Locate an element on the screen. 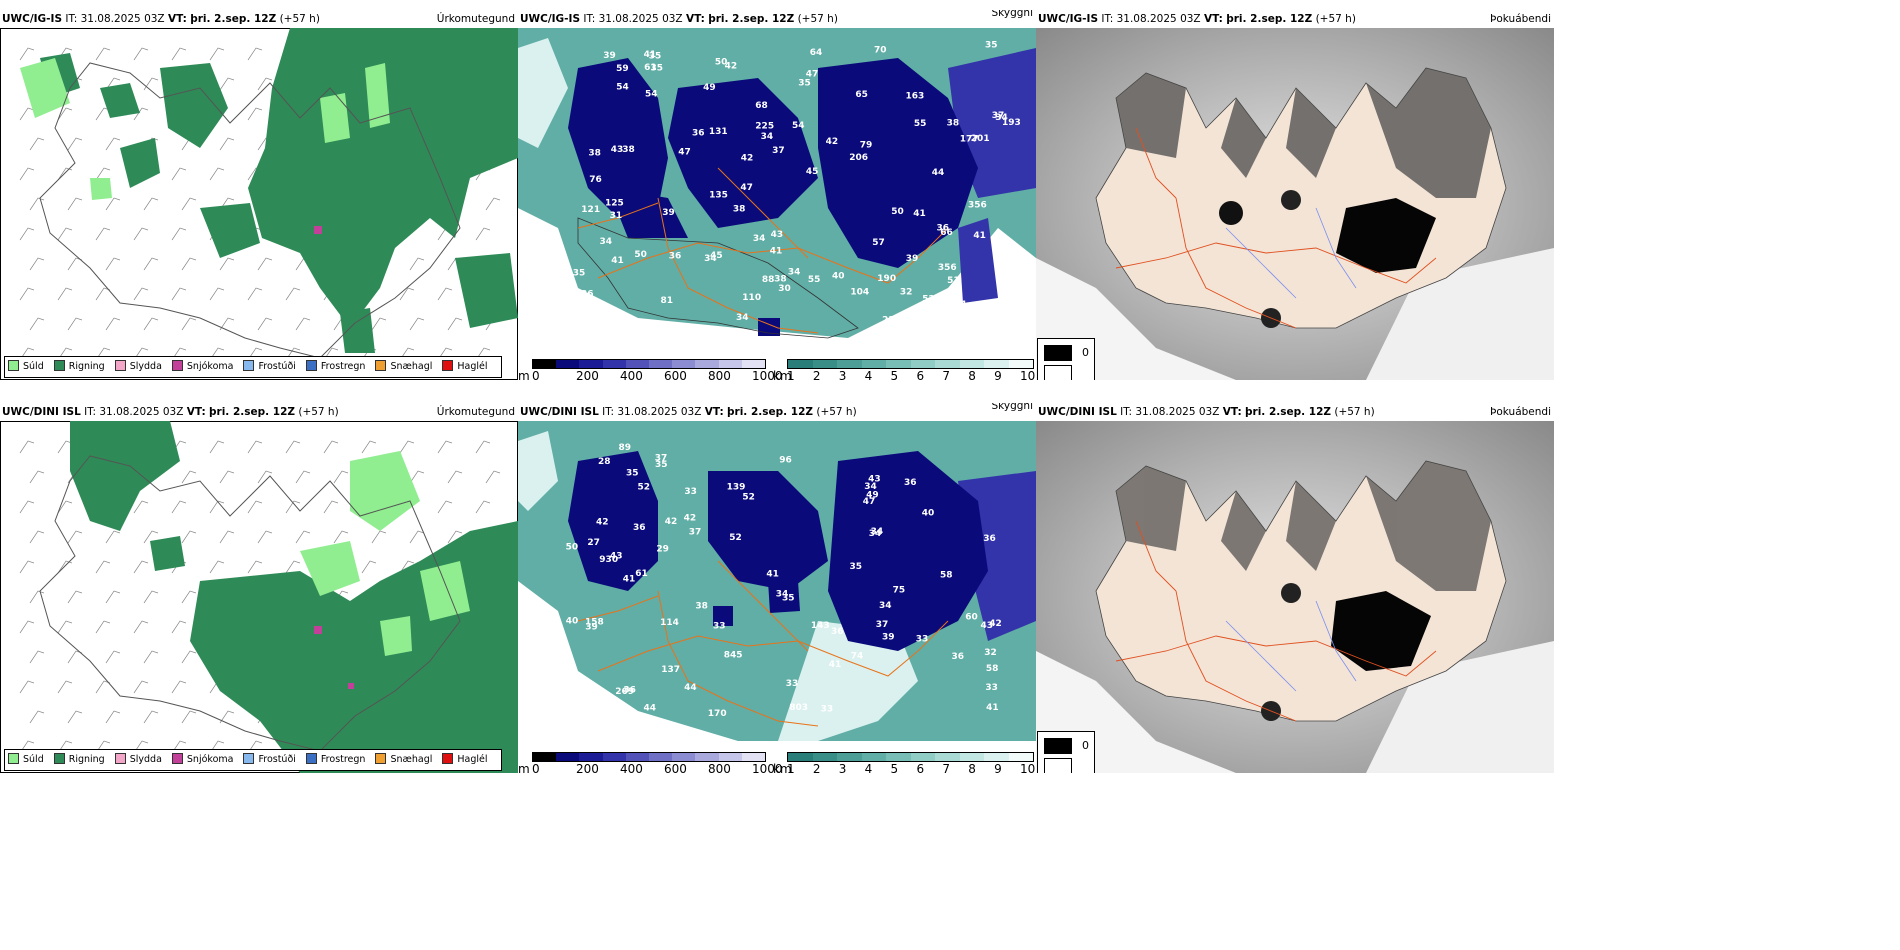  cloud-base-label: 38 is located at coordinates (739, 209).